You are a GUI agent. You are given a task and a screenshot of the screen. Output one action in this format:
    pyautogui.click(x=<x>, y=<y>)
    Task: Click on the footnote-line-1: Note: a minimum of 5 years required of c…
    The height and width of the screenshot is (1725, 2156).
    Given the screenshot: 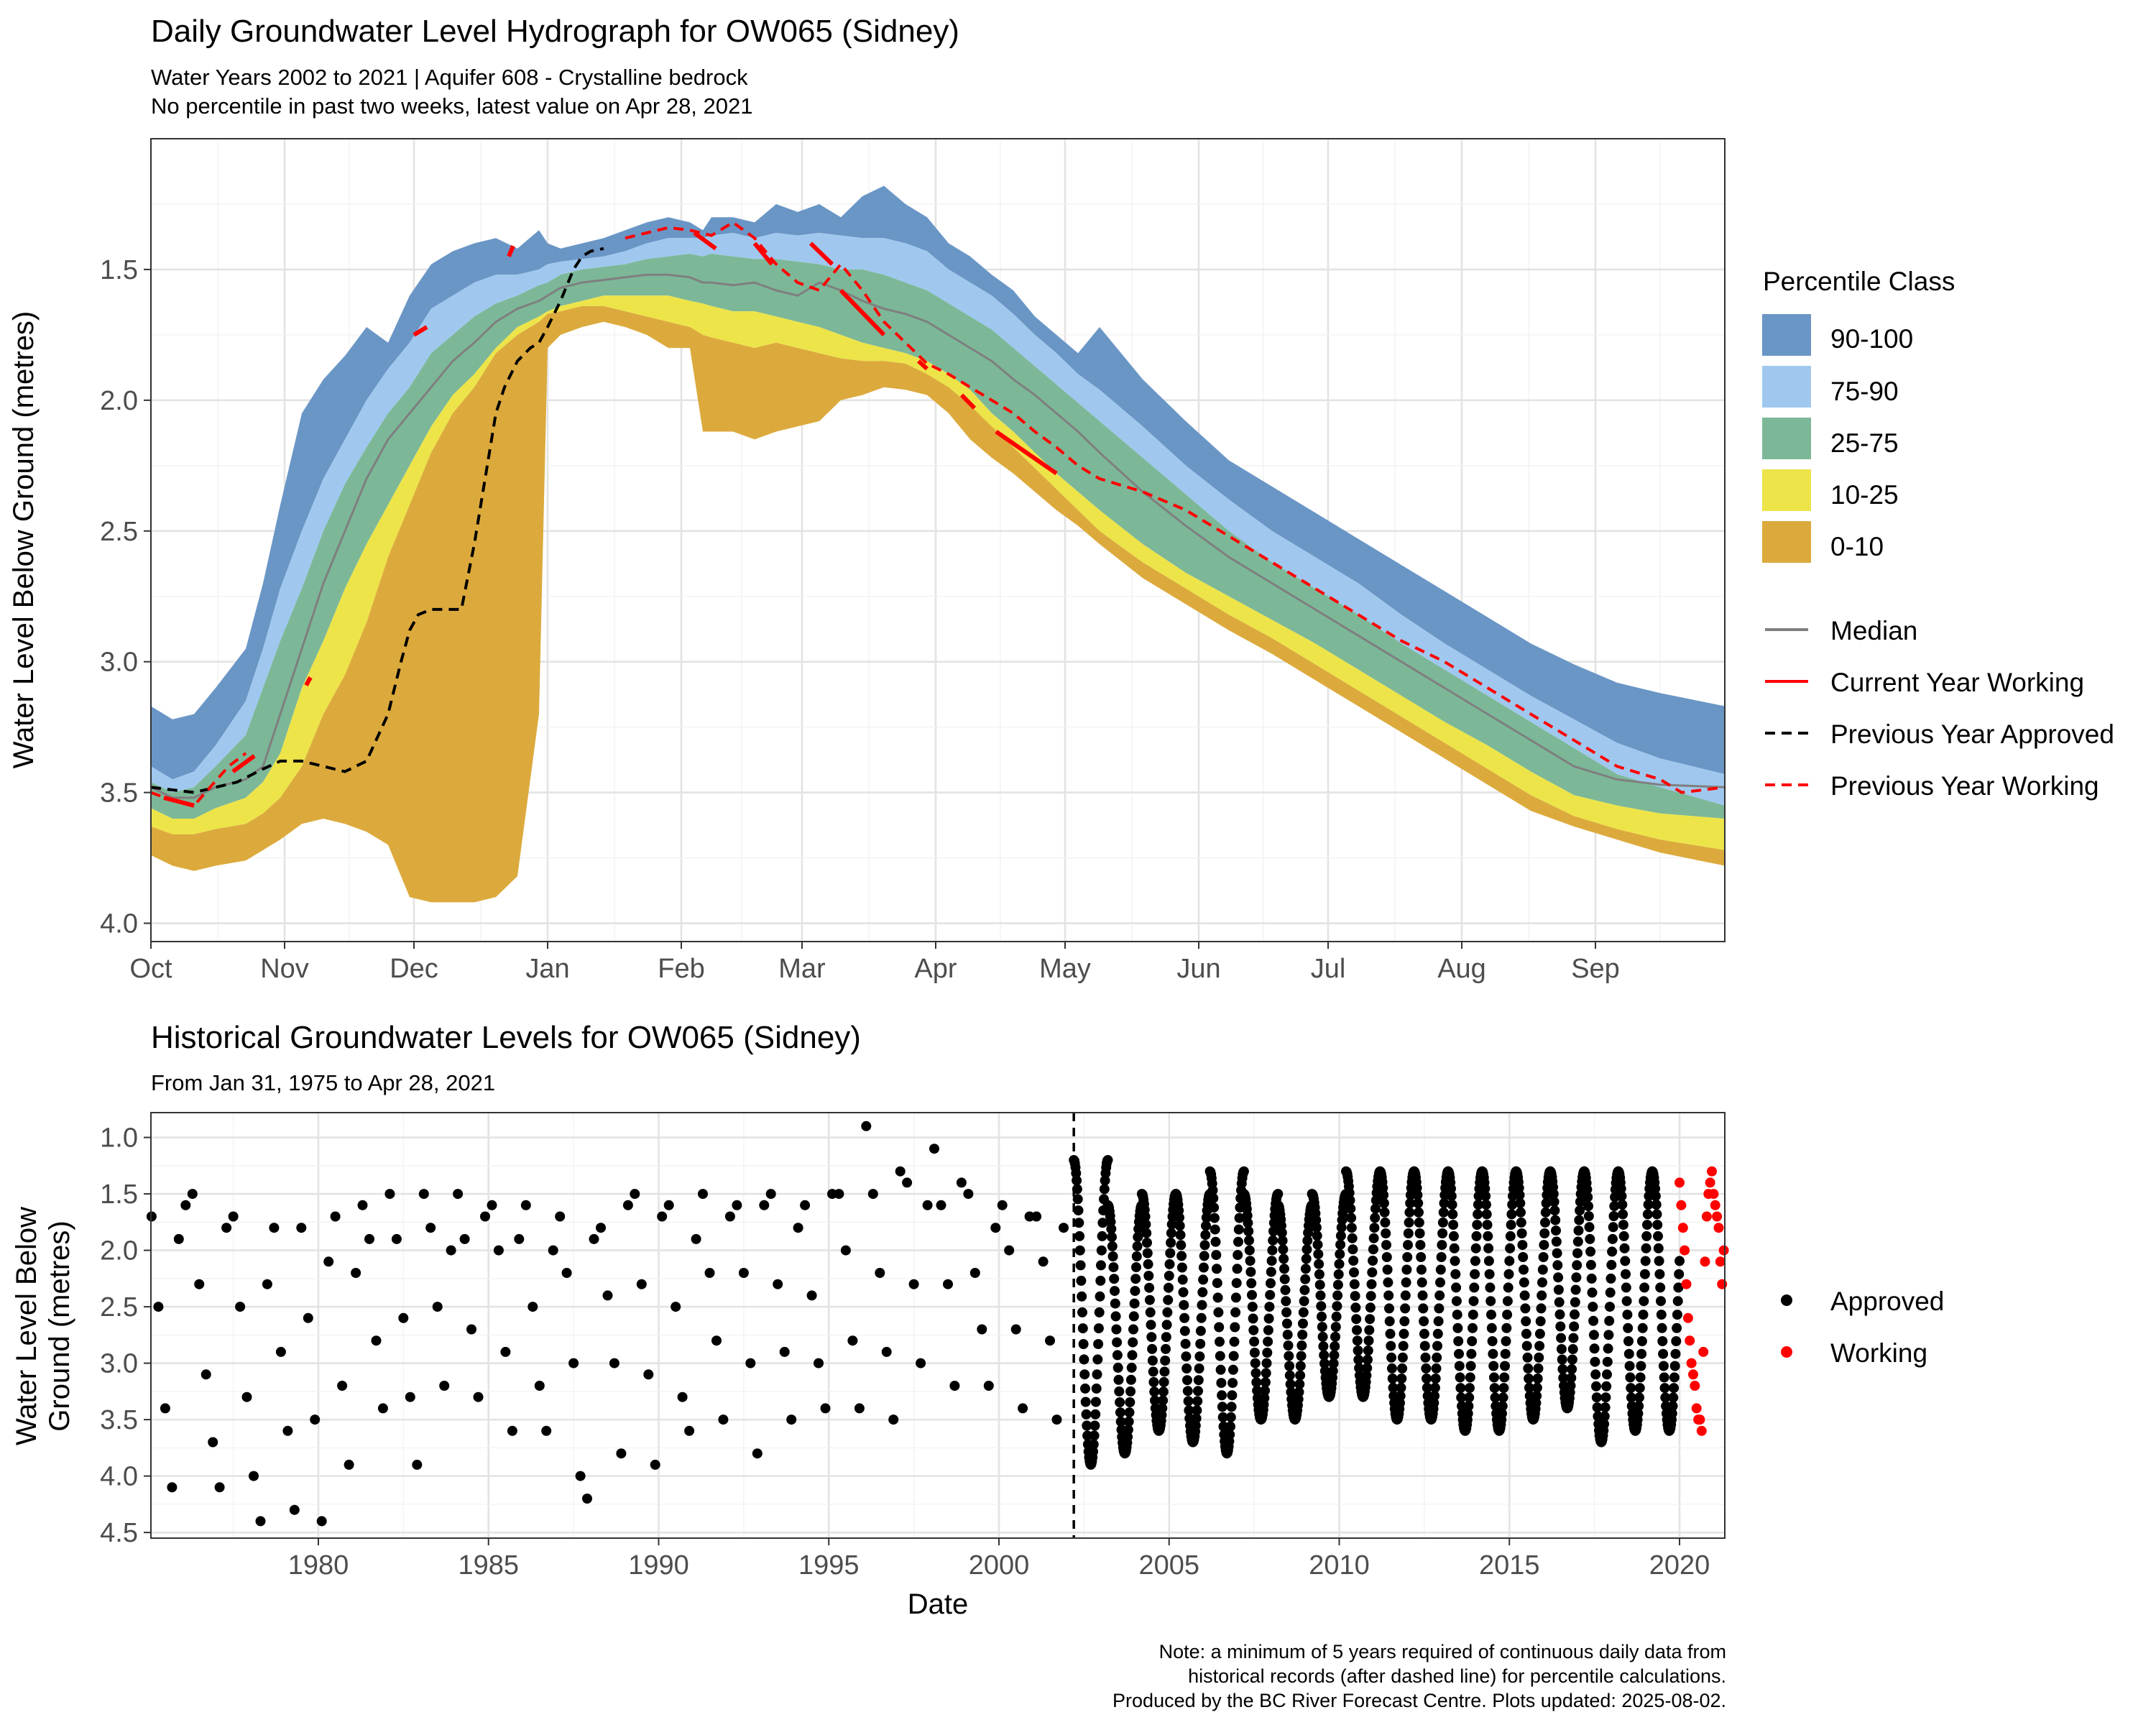 What is the action you would take?
    pyautogui.click(x=1442, y=1651)
    